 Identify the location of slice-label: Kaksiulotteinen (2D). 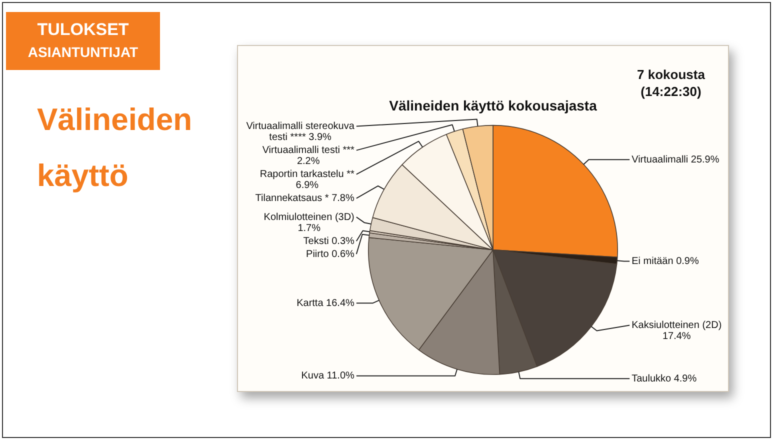
(677, 326).